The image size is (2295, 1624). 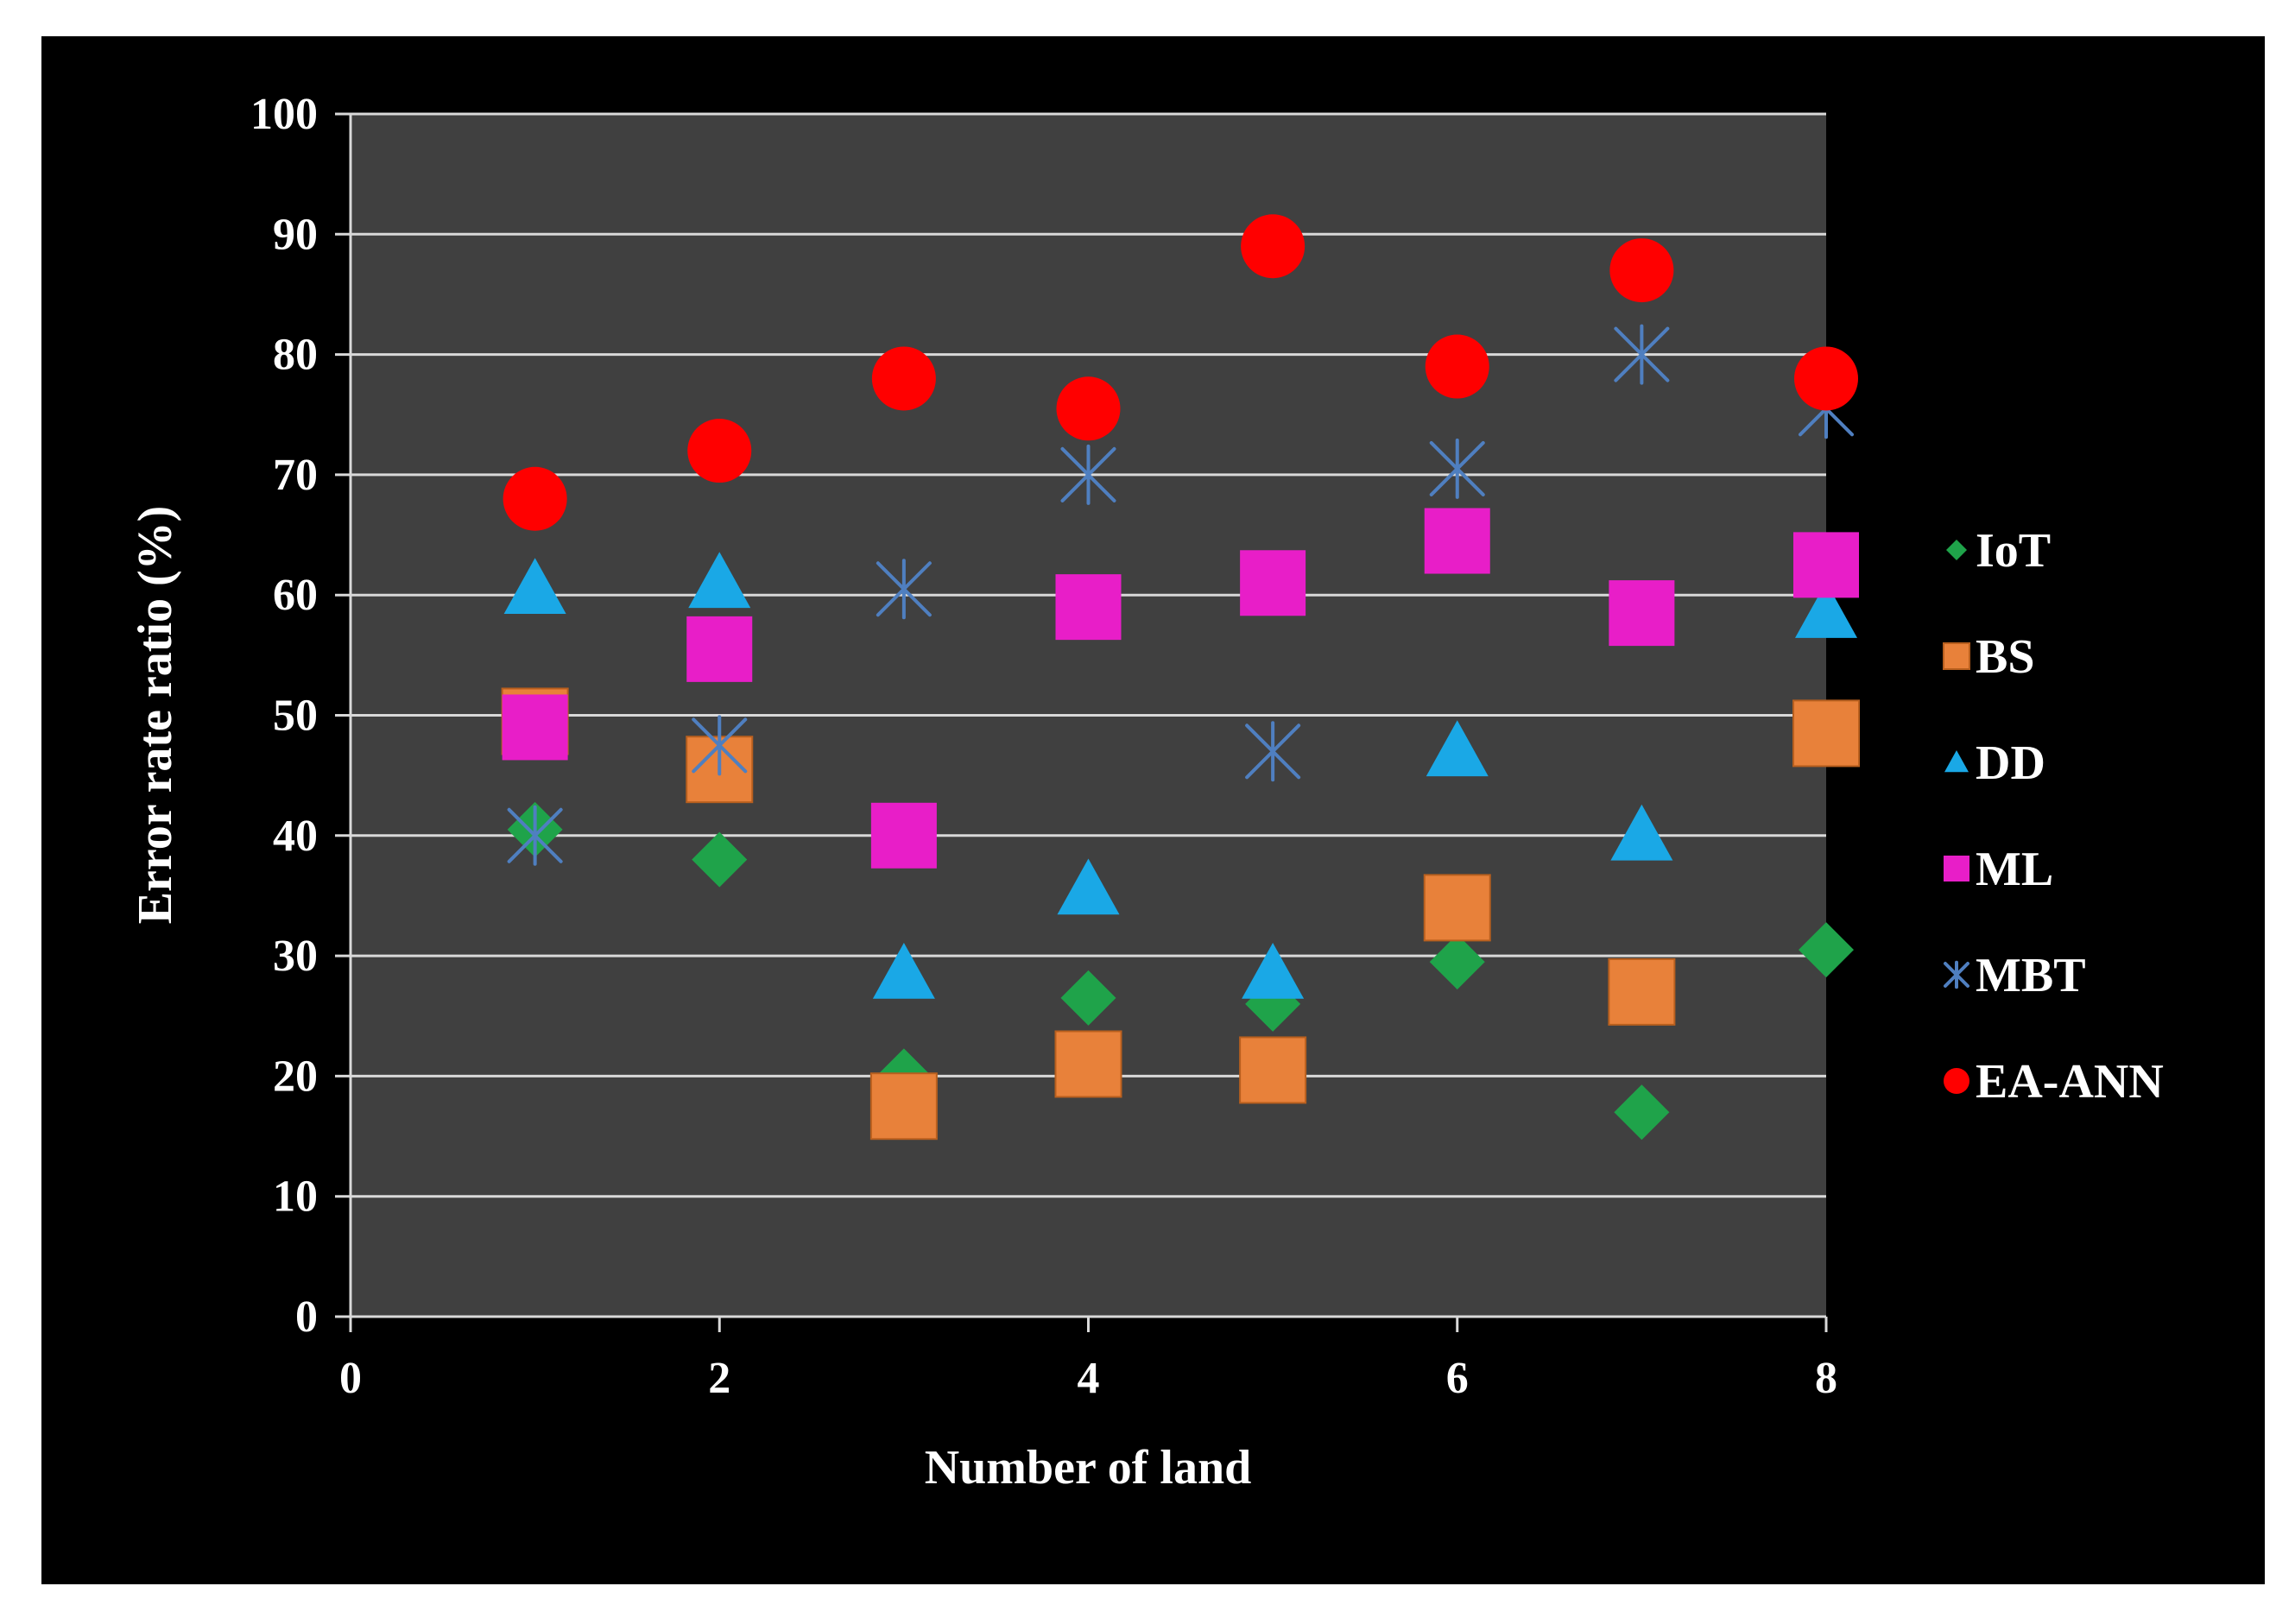 What do you see at coordinates (2054, 816) in the screenshot?
I see `legend: IoT BS DD ML MBT EA-ANN` at bounding box center [2054, 816].